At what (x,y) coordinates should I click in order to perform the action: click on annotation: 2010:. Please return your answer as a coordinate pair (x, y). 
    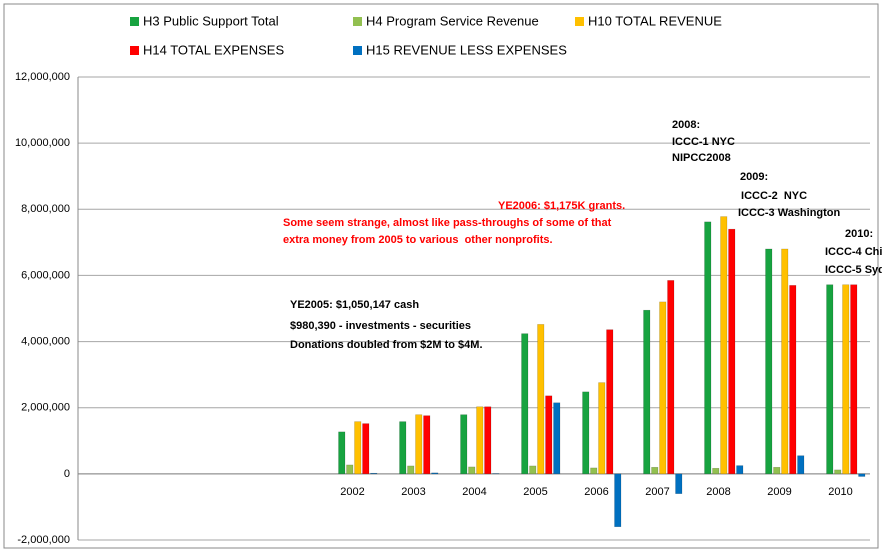
    Looking at the image, I should click on (859, 234).